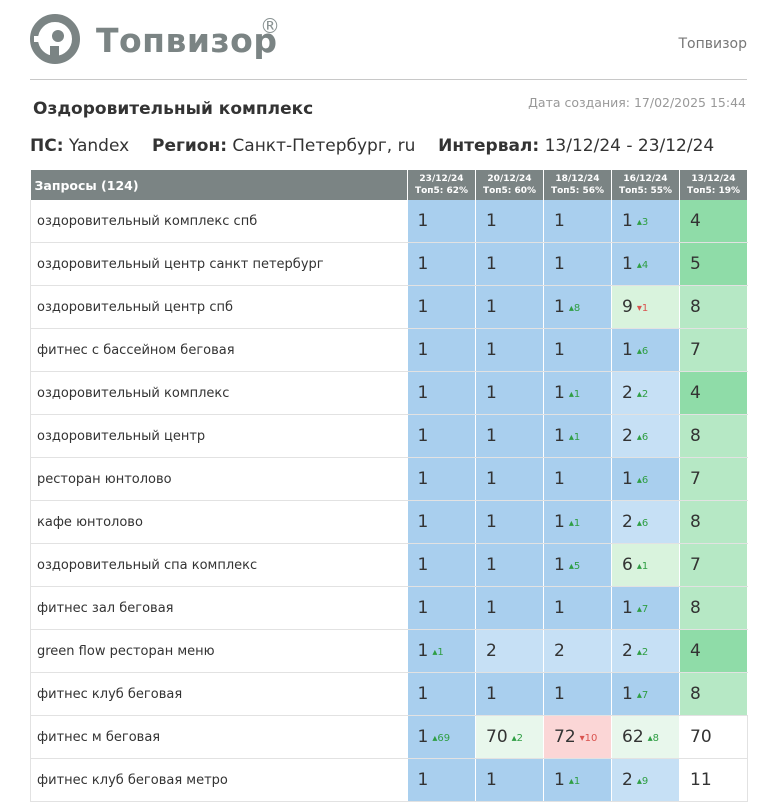 The image size is (773, 805). Describe the element at coordinates (389, 608) in the screenshot. I see `table-row: фитнес зал беговая 1 1 1 1 ▴7 8` at that location.